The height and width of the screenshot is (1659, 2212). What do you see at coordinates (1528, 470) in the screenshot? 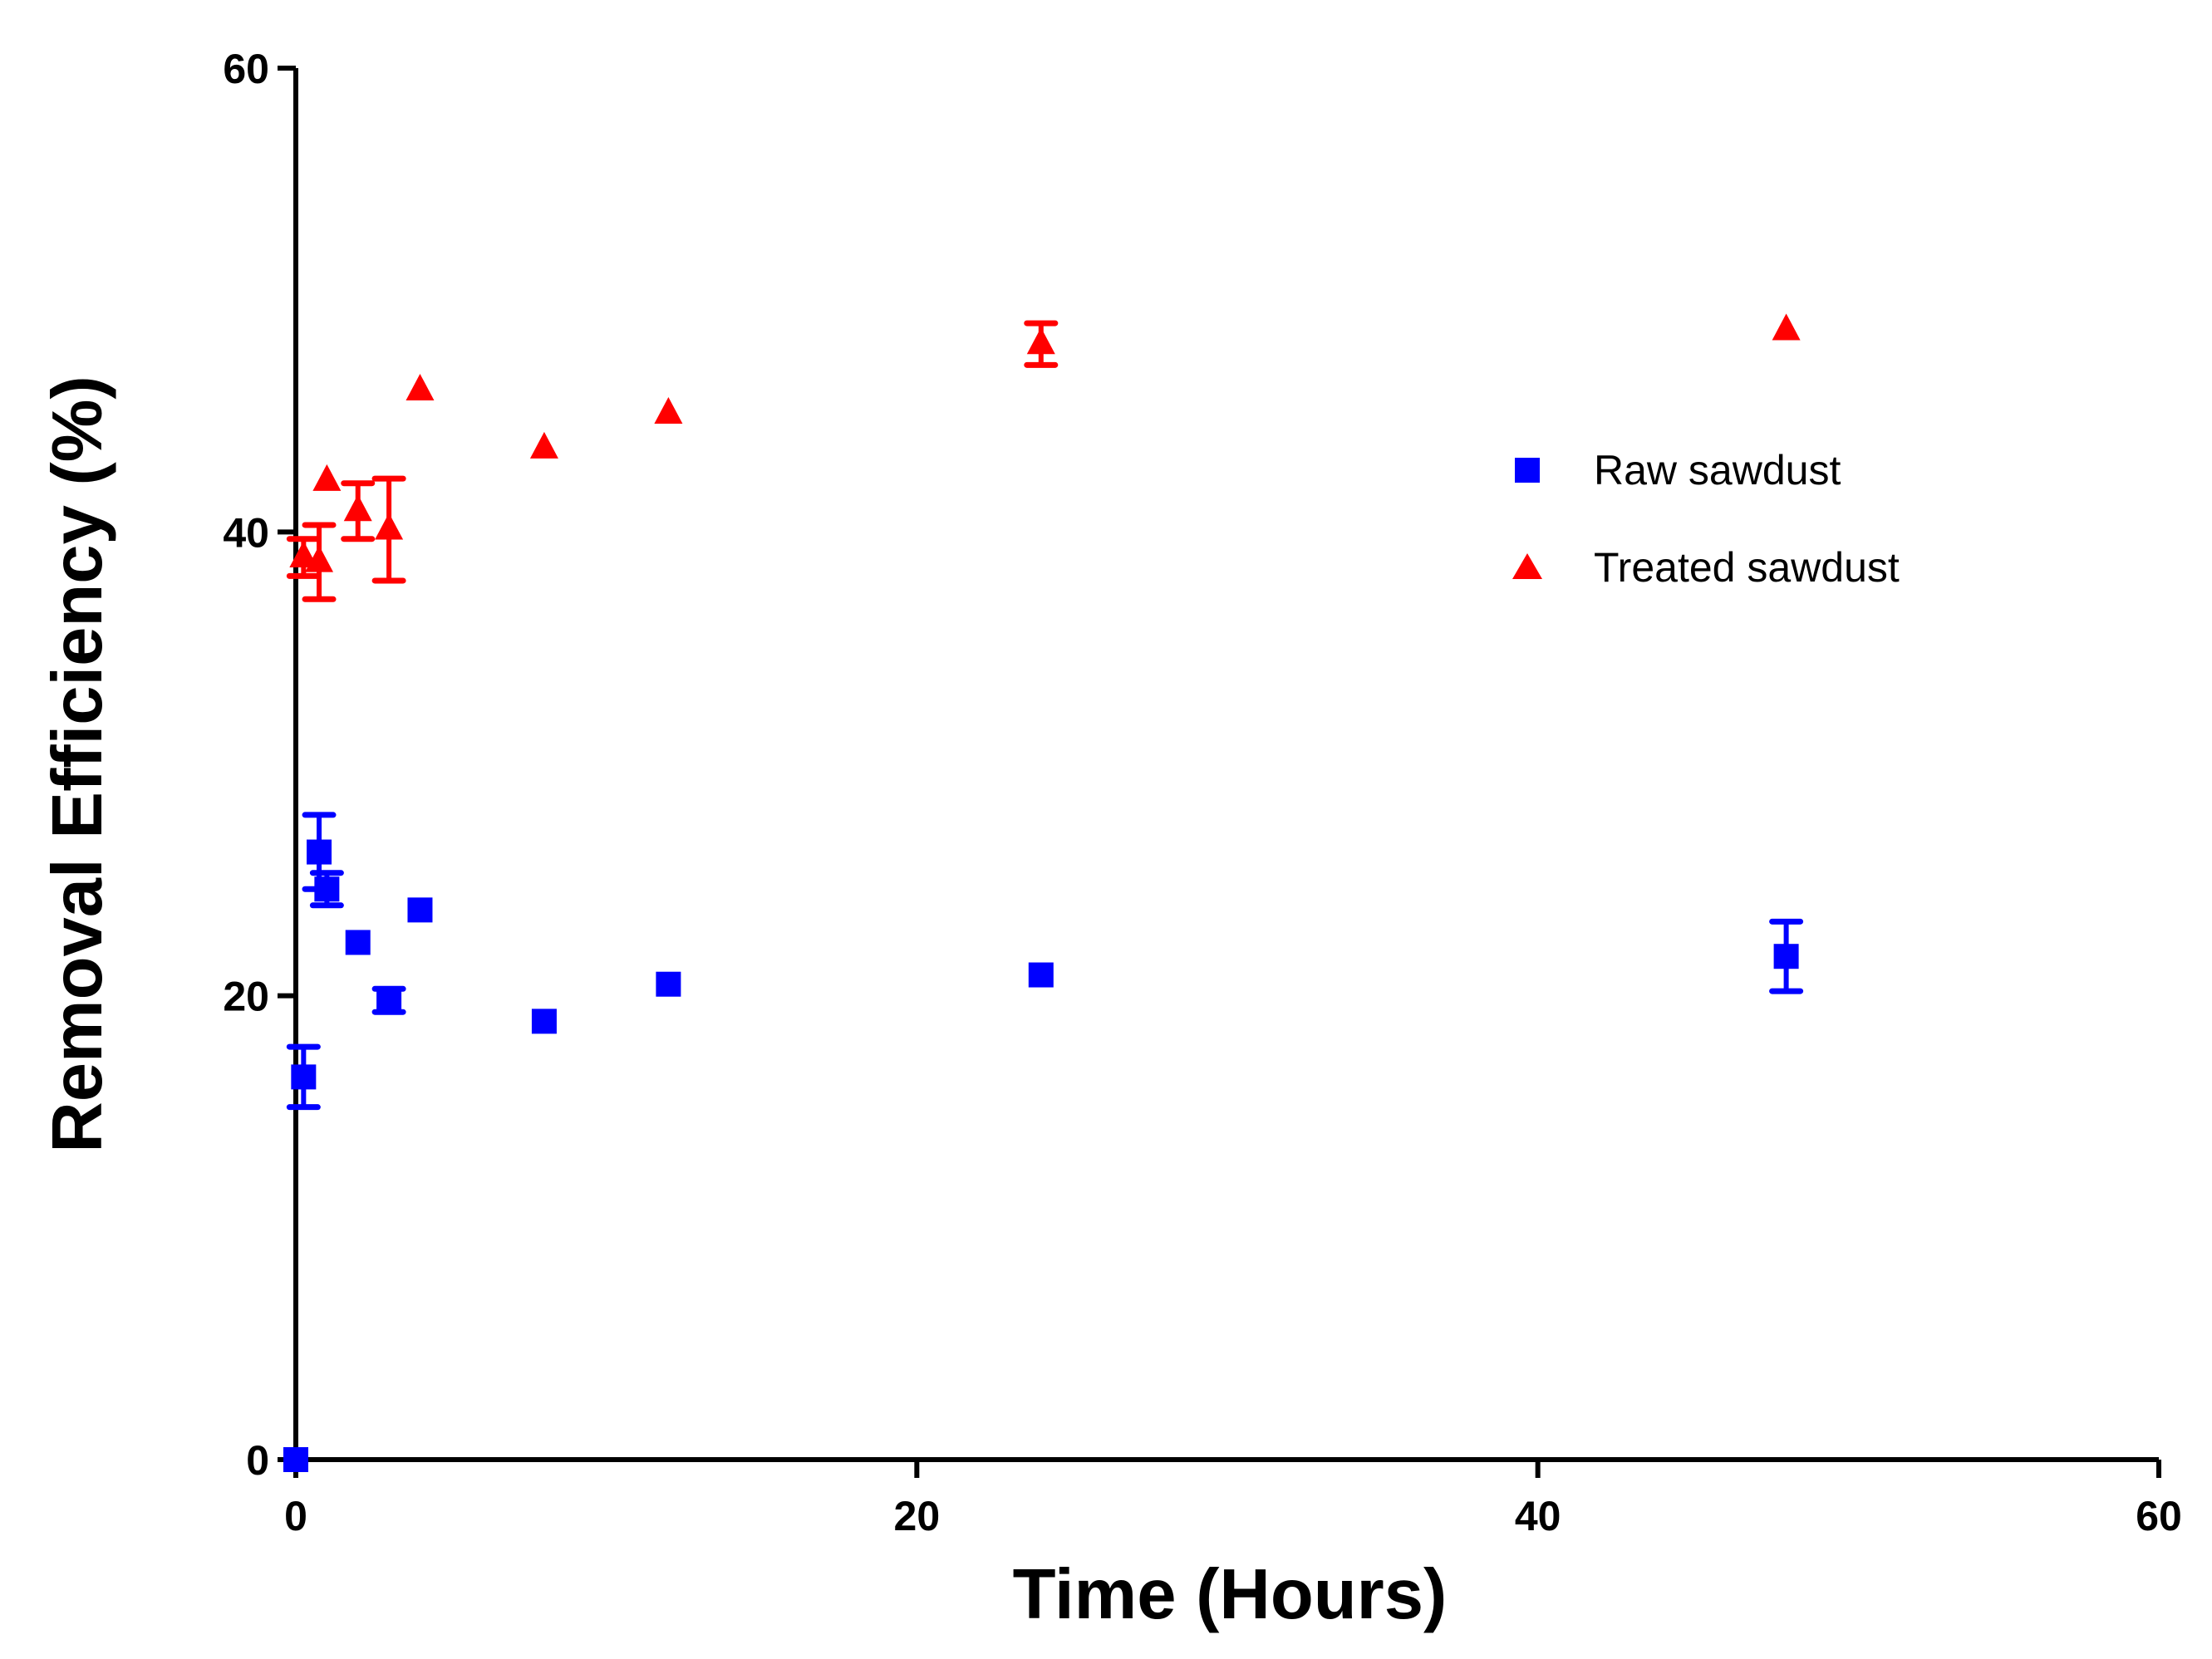
I see `legend-marker-raw-sawdust` at bounding box center [1528, 470].